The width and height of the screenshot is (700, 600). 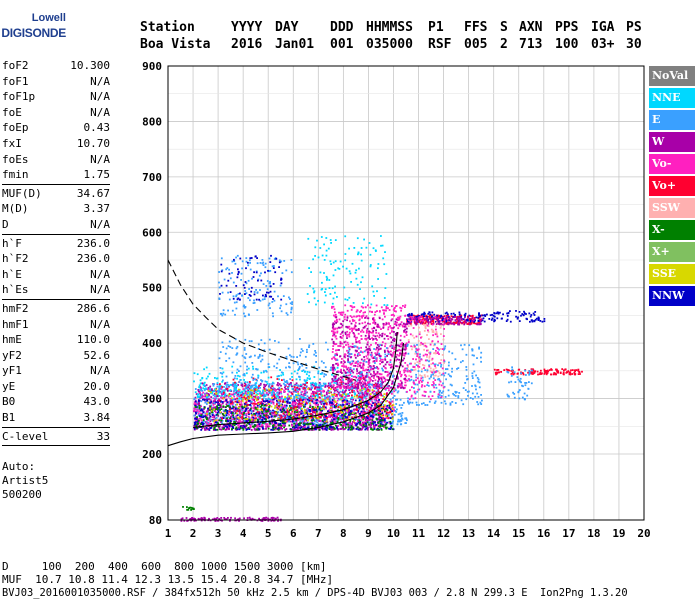 What do you see at coordinates (419, 533) in the screenshot?
I see `x-tick-label: 11` at bounding box center [419, 533].